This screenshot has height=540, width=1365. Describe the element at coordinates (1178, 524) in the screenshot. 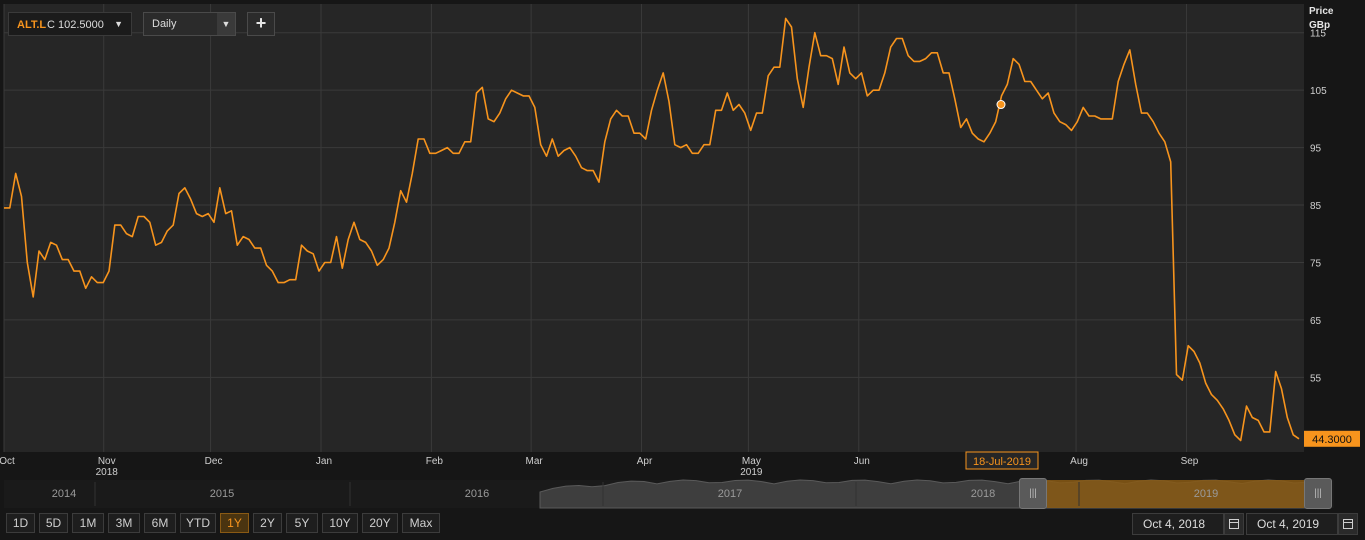

I see `date-from-input: Oct 4, 2018` at that location.